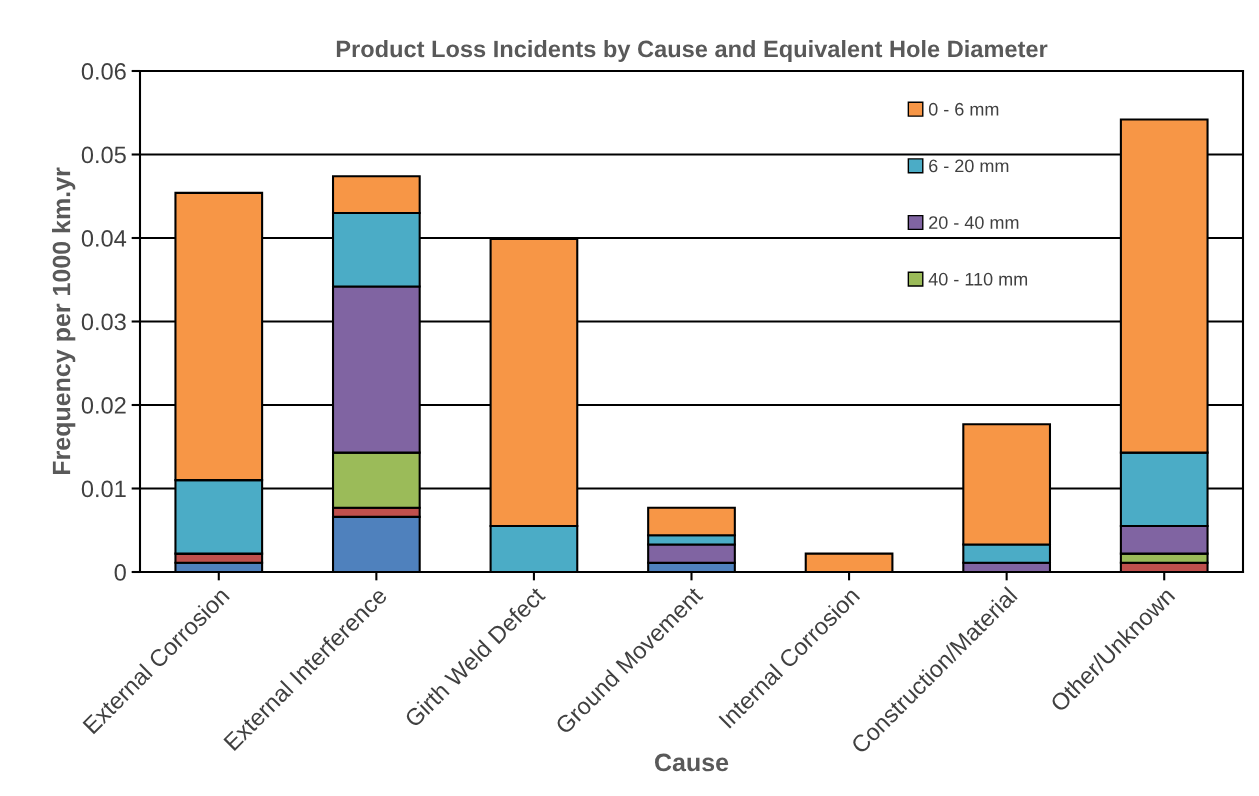  What do you see at coordinates (103, 71) in the screenshot?
I see `y-tick-label: 0.06` at bounding box center [103, 71].